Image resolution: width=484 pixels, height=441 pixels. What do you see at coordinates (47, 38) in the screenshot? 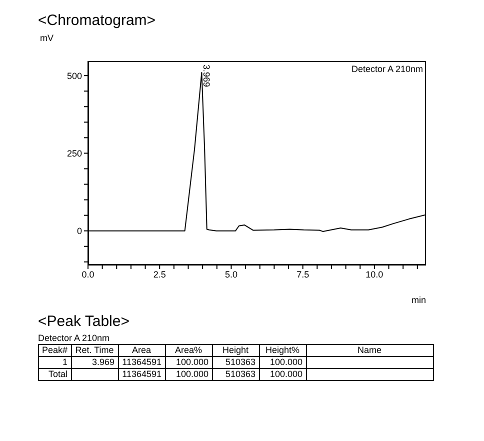
I see `y-axis-title: mV` at bounding box center [47, 38].